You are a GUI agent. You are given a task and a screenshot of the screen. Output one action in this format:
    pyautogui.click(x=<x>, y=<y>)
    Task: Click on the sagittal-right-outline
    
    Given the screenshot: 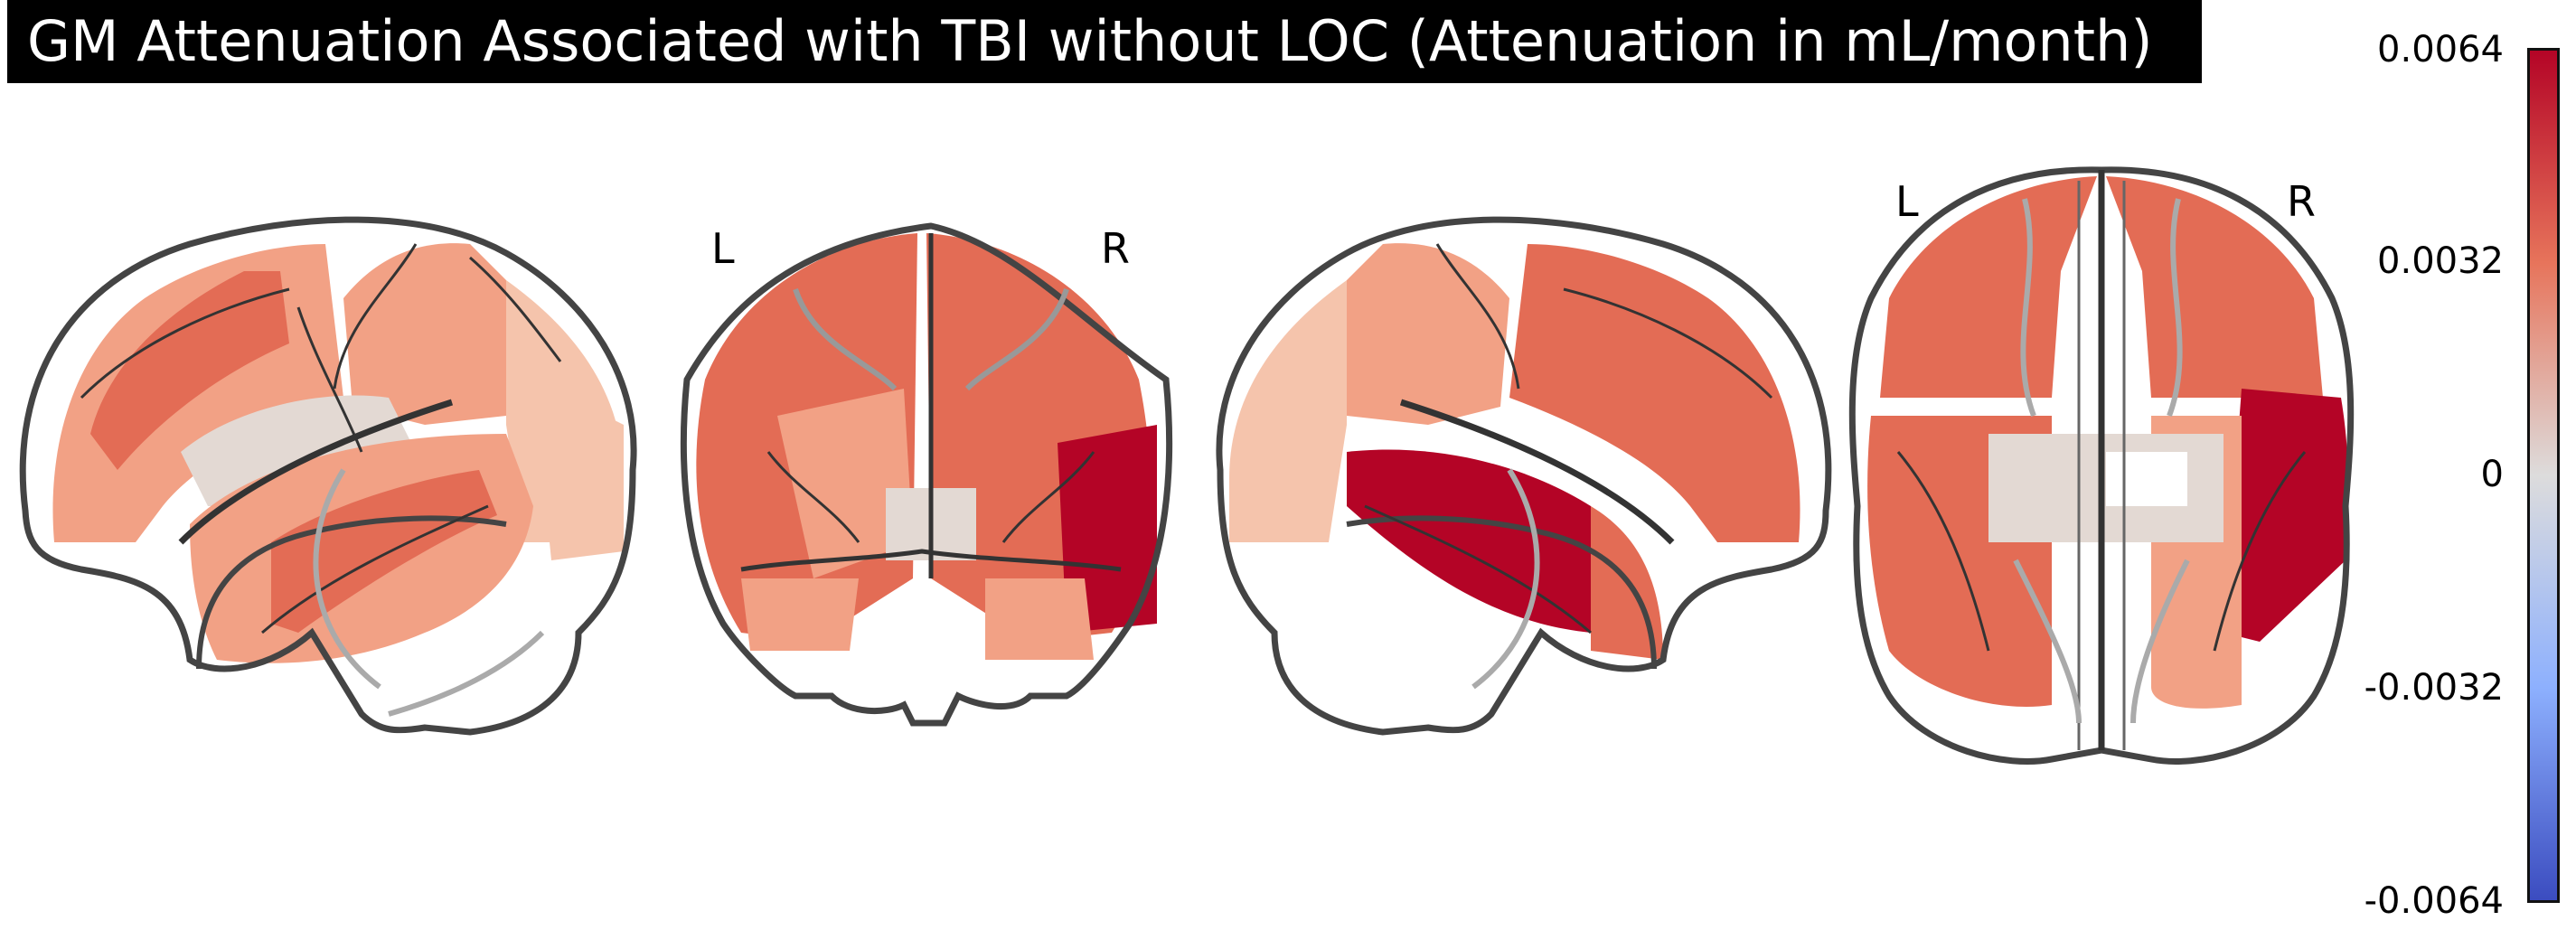 What is the action you would take?
    pyautogui.click(x=1524, y=476)
    